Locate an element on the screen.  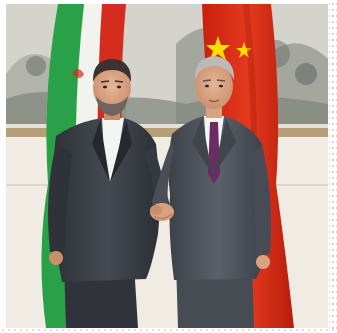
edge-dot-border is located at coordinates (333, 166).